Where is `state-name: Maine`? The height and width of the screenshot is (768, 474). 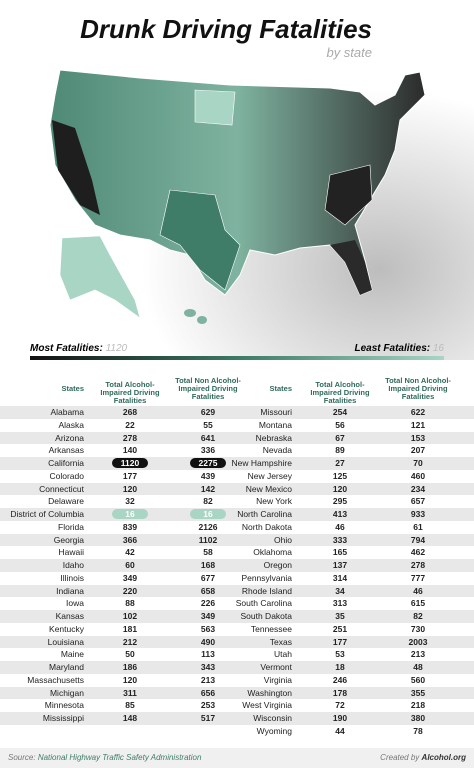 state-name: Maine is located at coordinates (72, 654).